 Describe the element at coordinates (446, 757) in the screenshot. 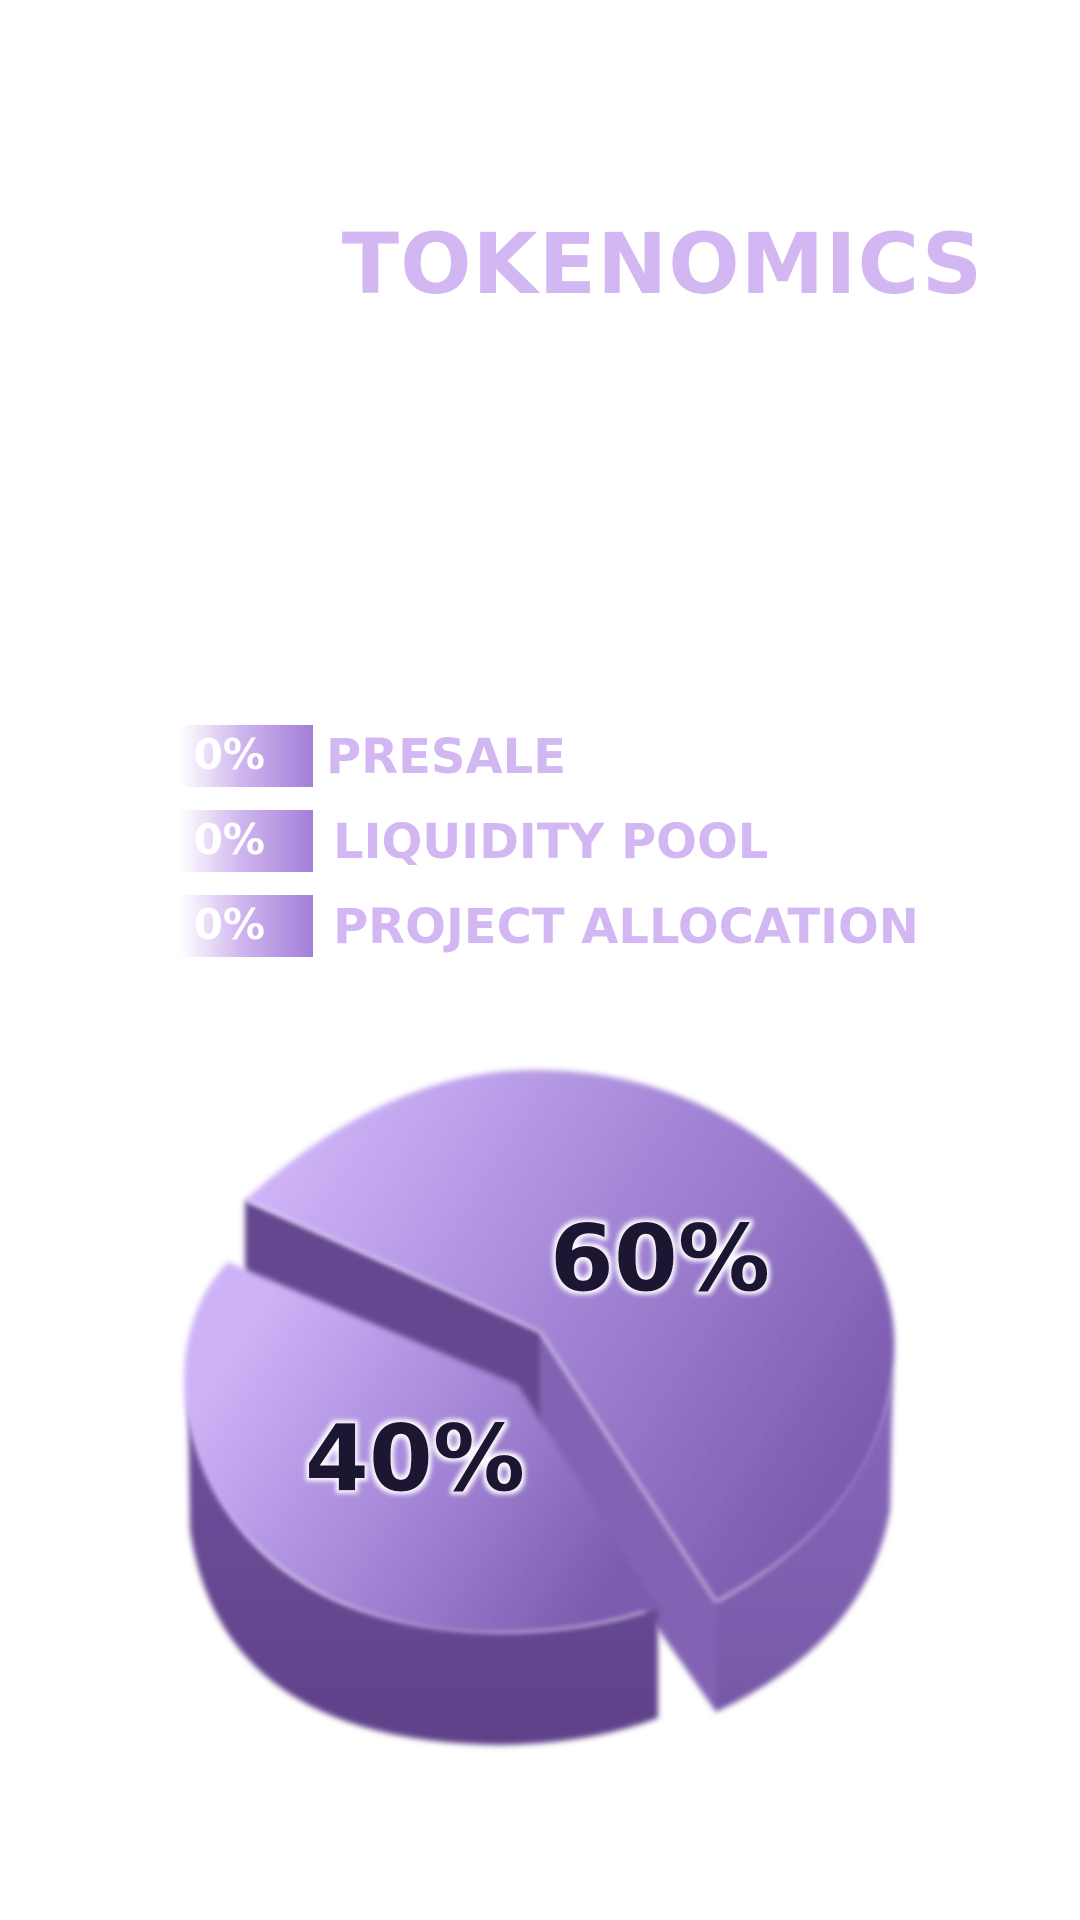

I see `legend-label: PRESALE` at that location.